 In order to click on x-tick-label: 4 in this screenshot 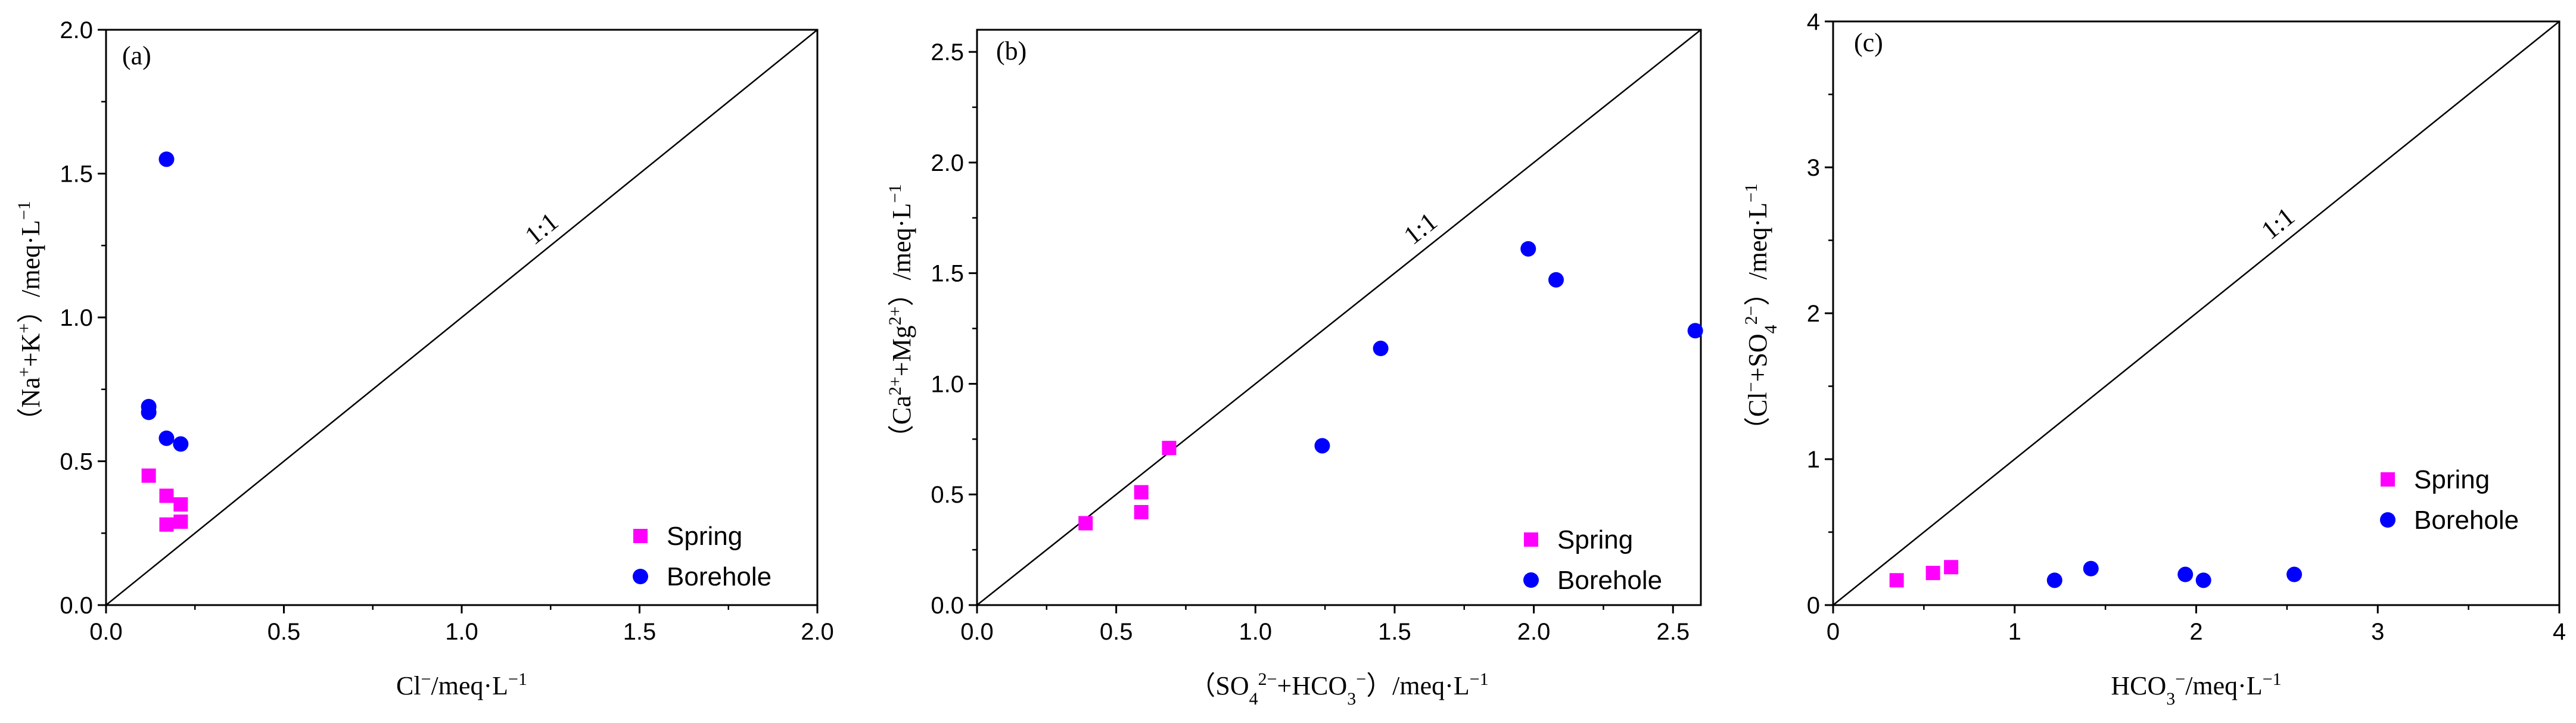, I will do `click(2559, 632)`.